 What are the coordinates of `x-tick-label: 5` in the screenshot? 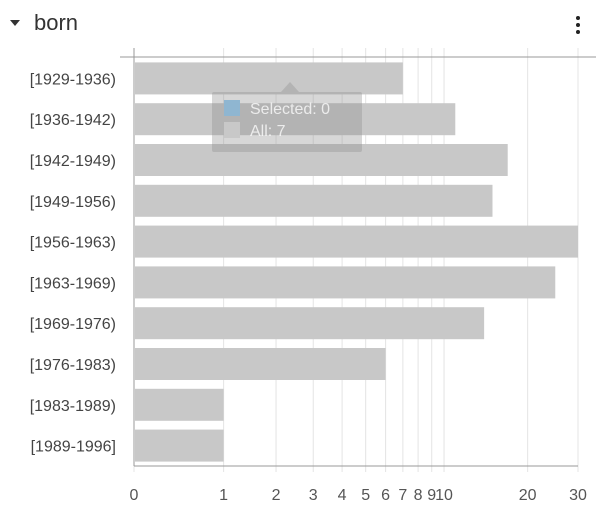 It's located at (365, 495).